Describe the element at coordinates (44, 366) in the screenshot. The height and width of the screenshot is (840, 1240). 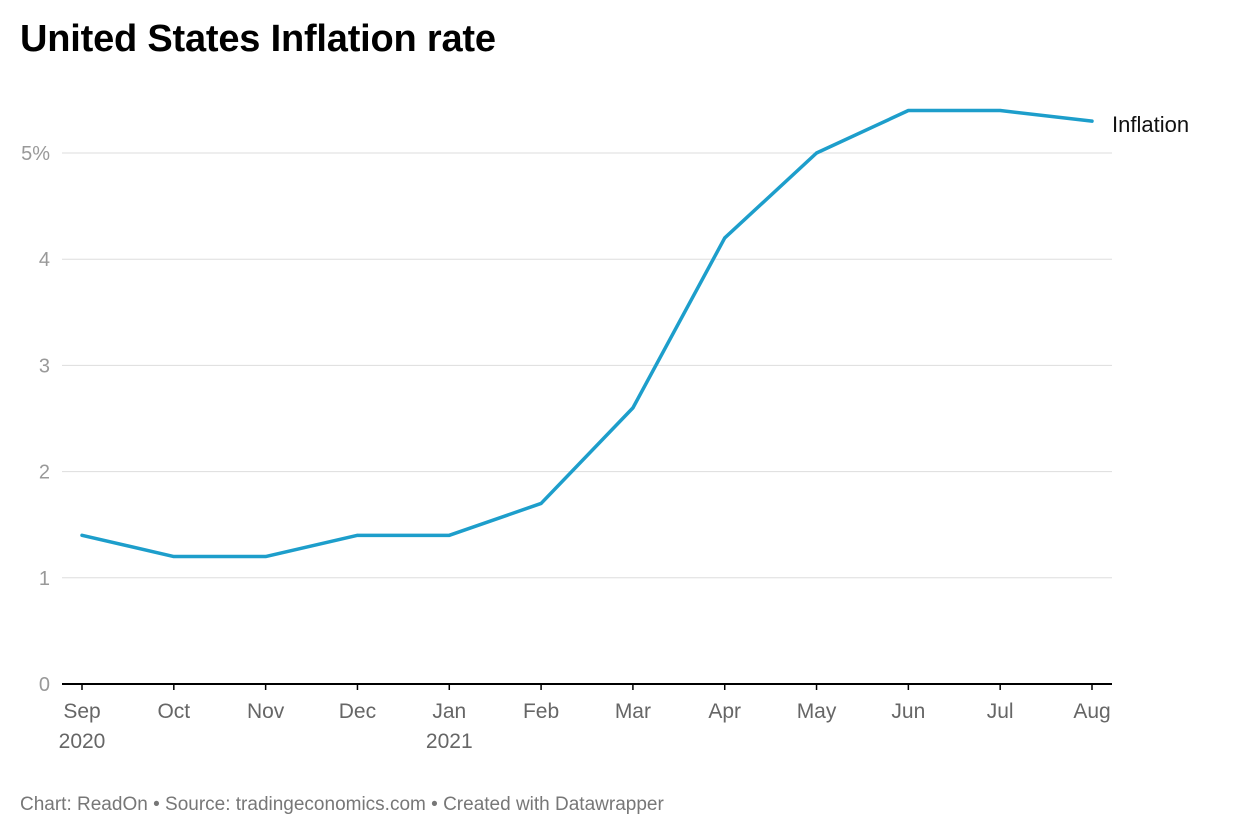
I see `y-tick-label: 3` at that location.